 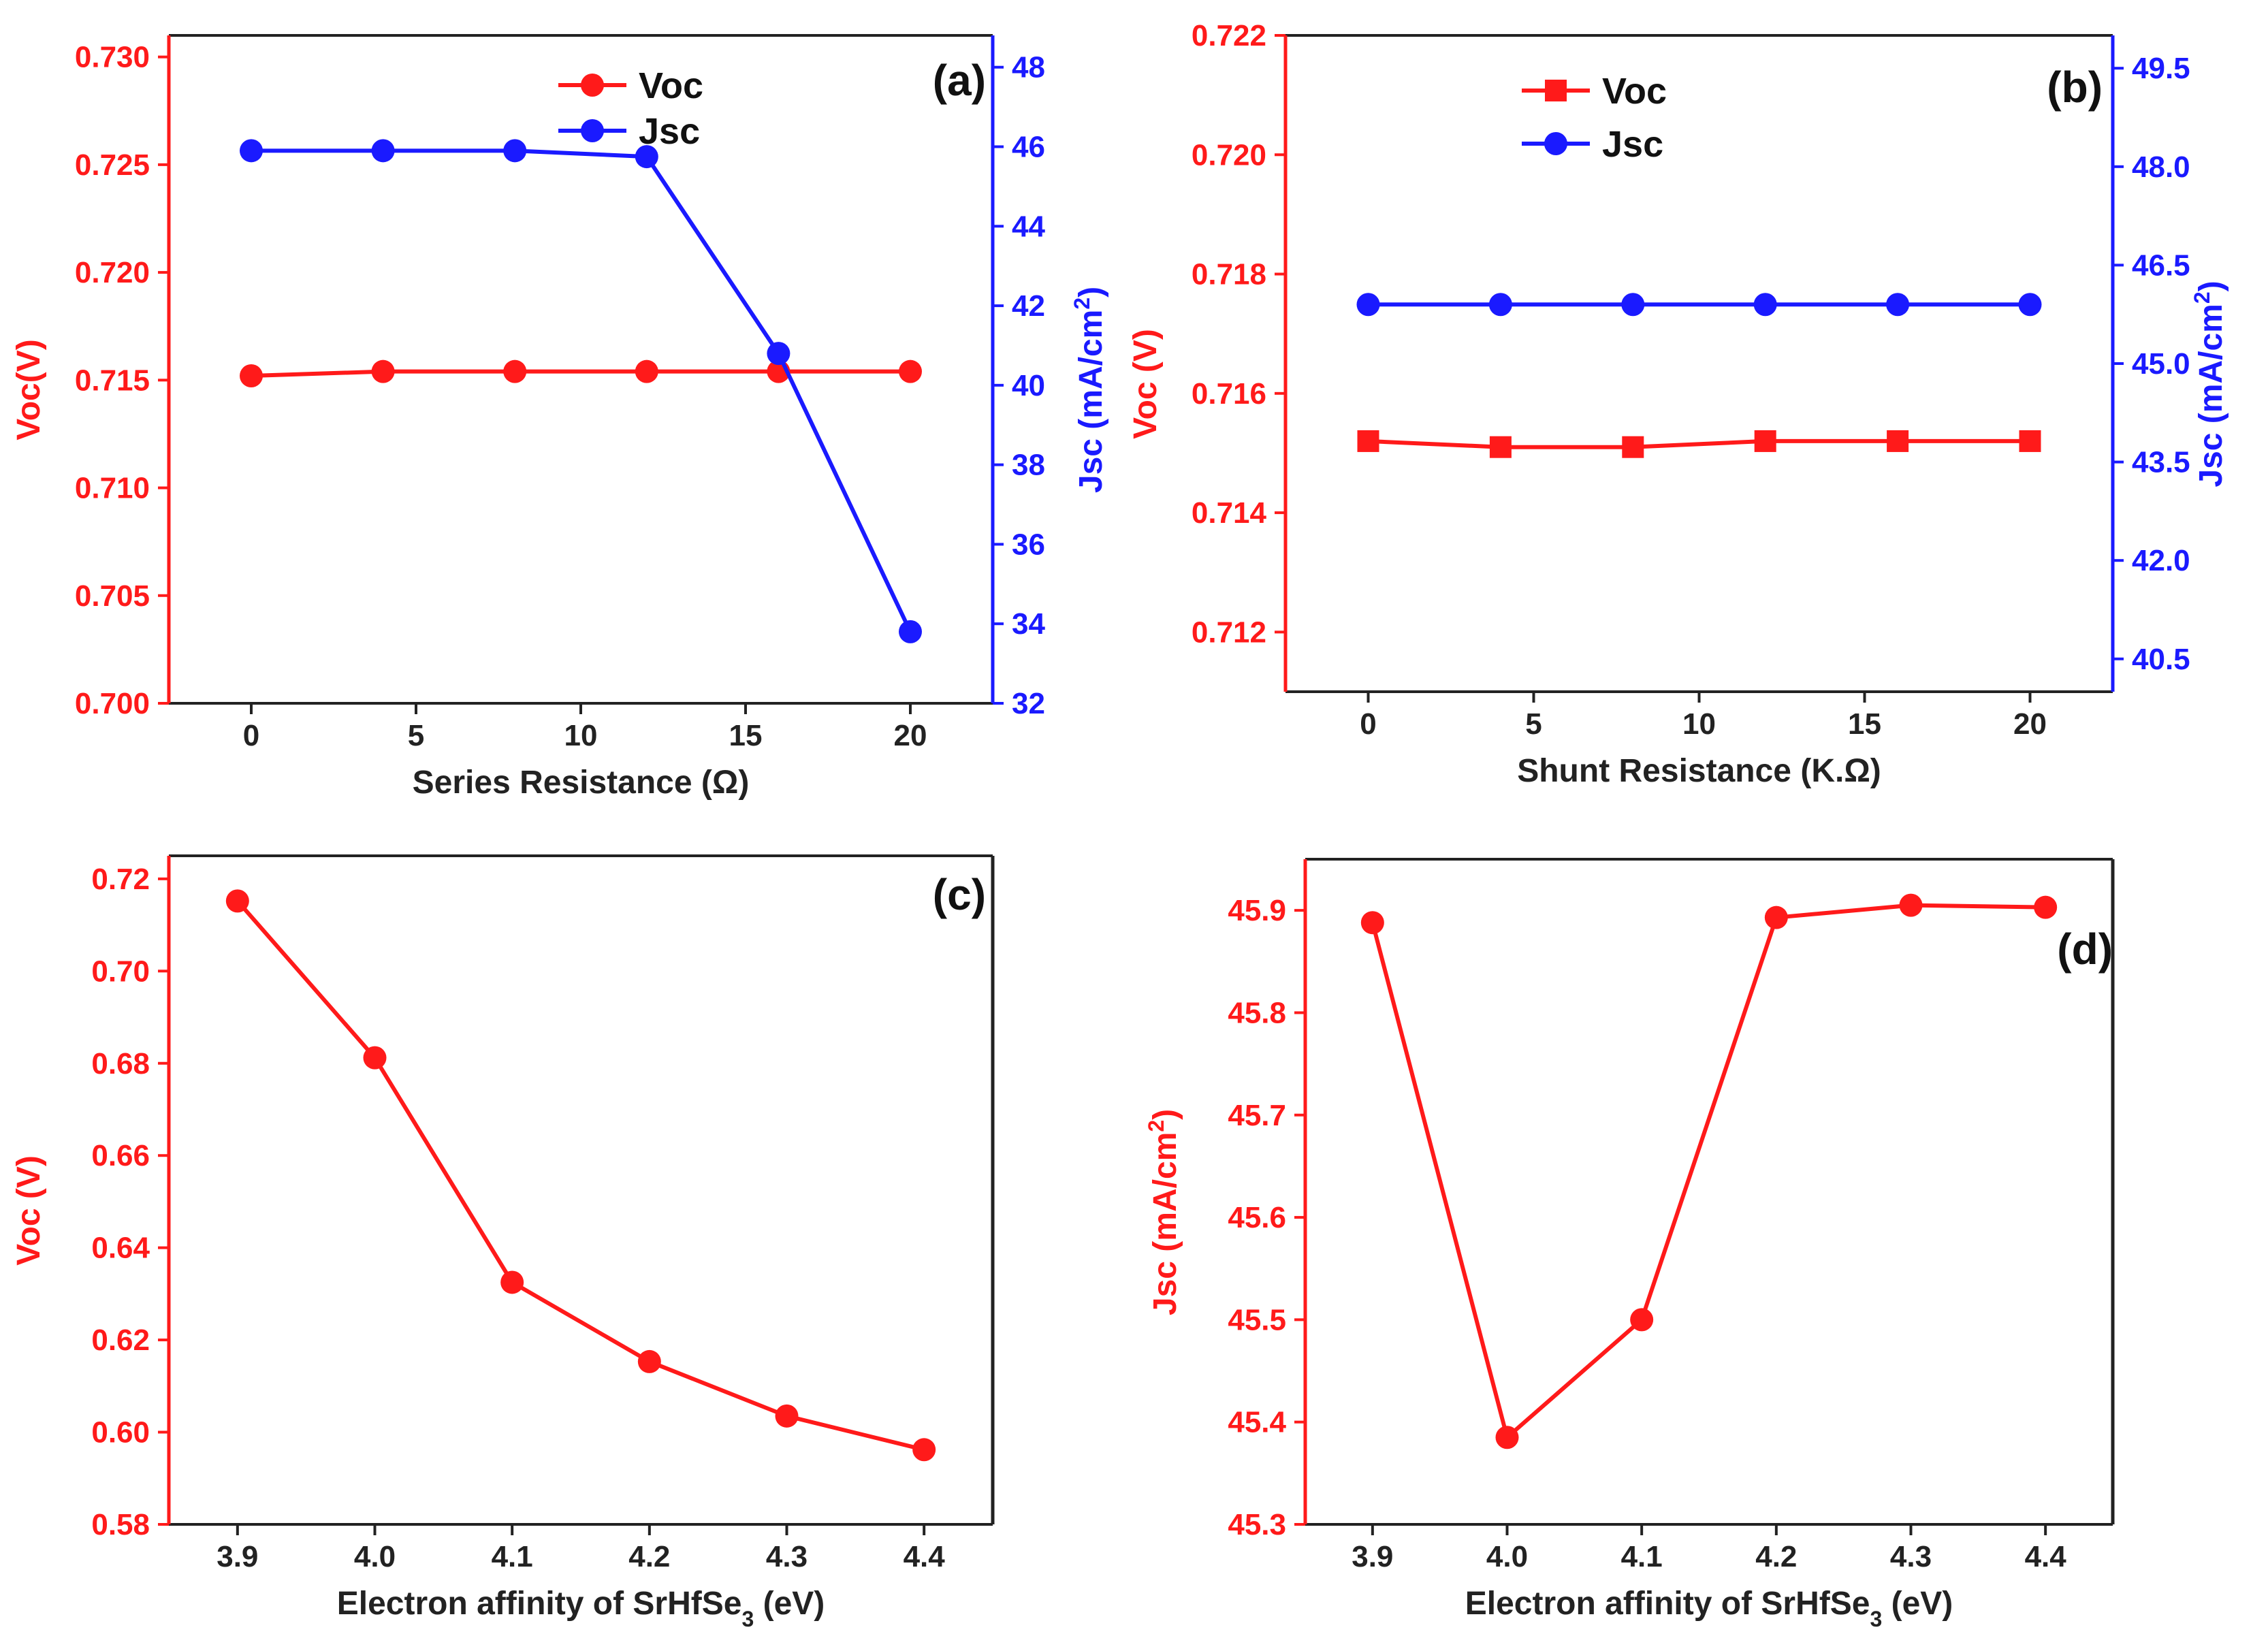 What do you see at coordinates (1229, 394) in the screenshot?
I see `y-left-tick-label: 0.716` at bounding box center [1229, 394].